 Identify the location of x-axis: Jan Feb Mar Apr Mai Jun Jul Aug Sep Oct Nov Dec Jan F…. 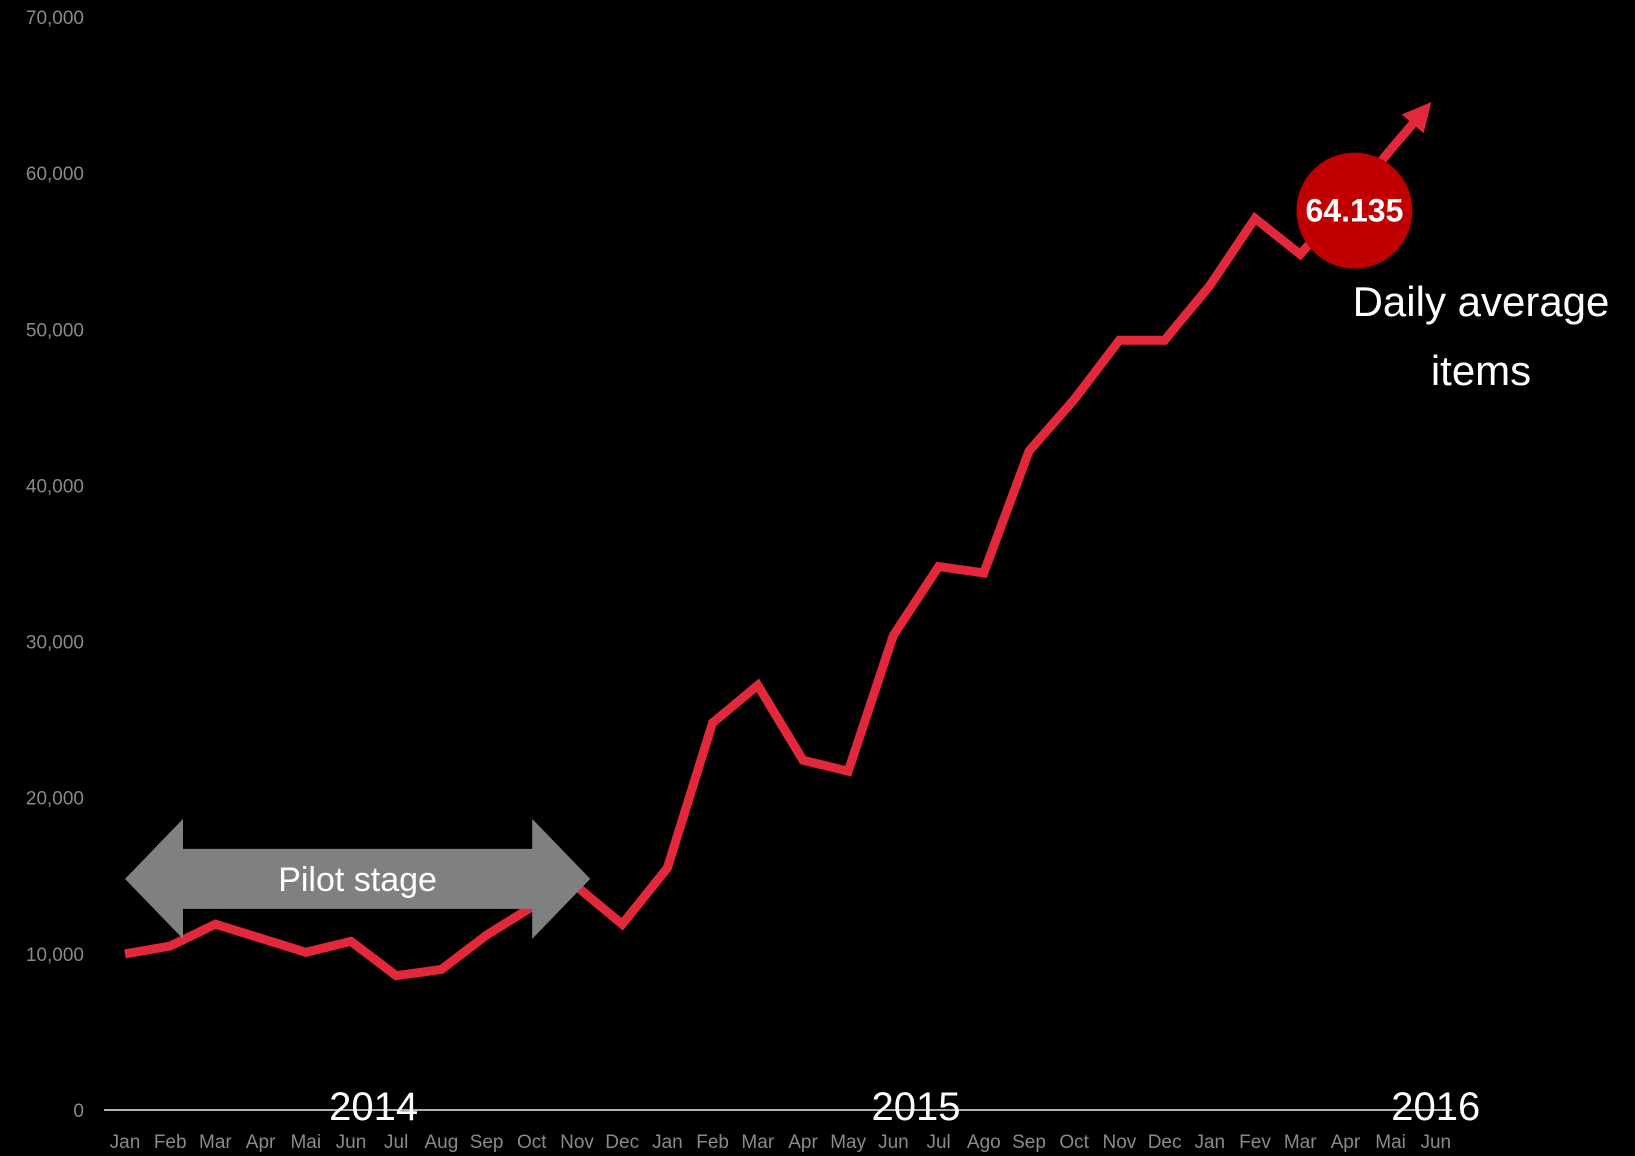
(778, 1131).